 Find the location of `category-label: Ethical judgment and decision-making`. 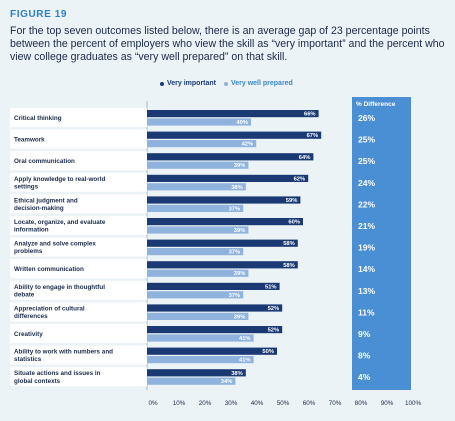

category-label: Ethical judgment and decision-making is located at coordinates (46, 204).